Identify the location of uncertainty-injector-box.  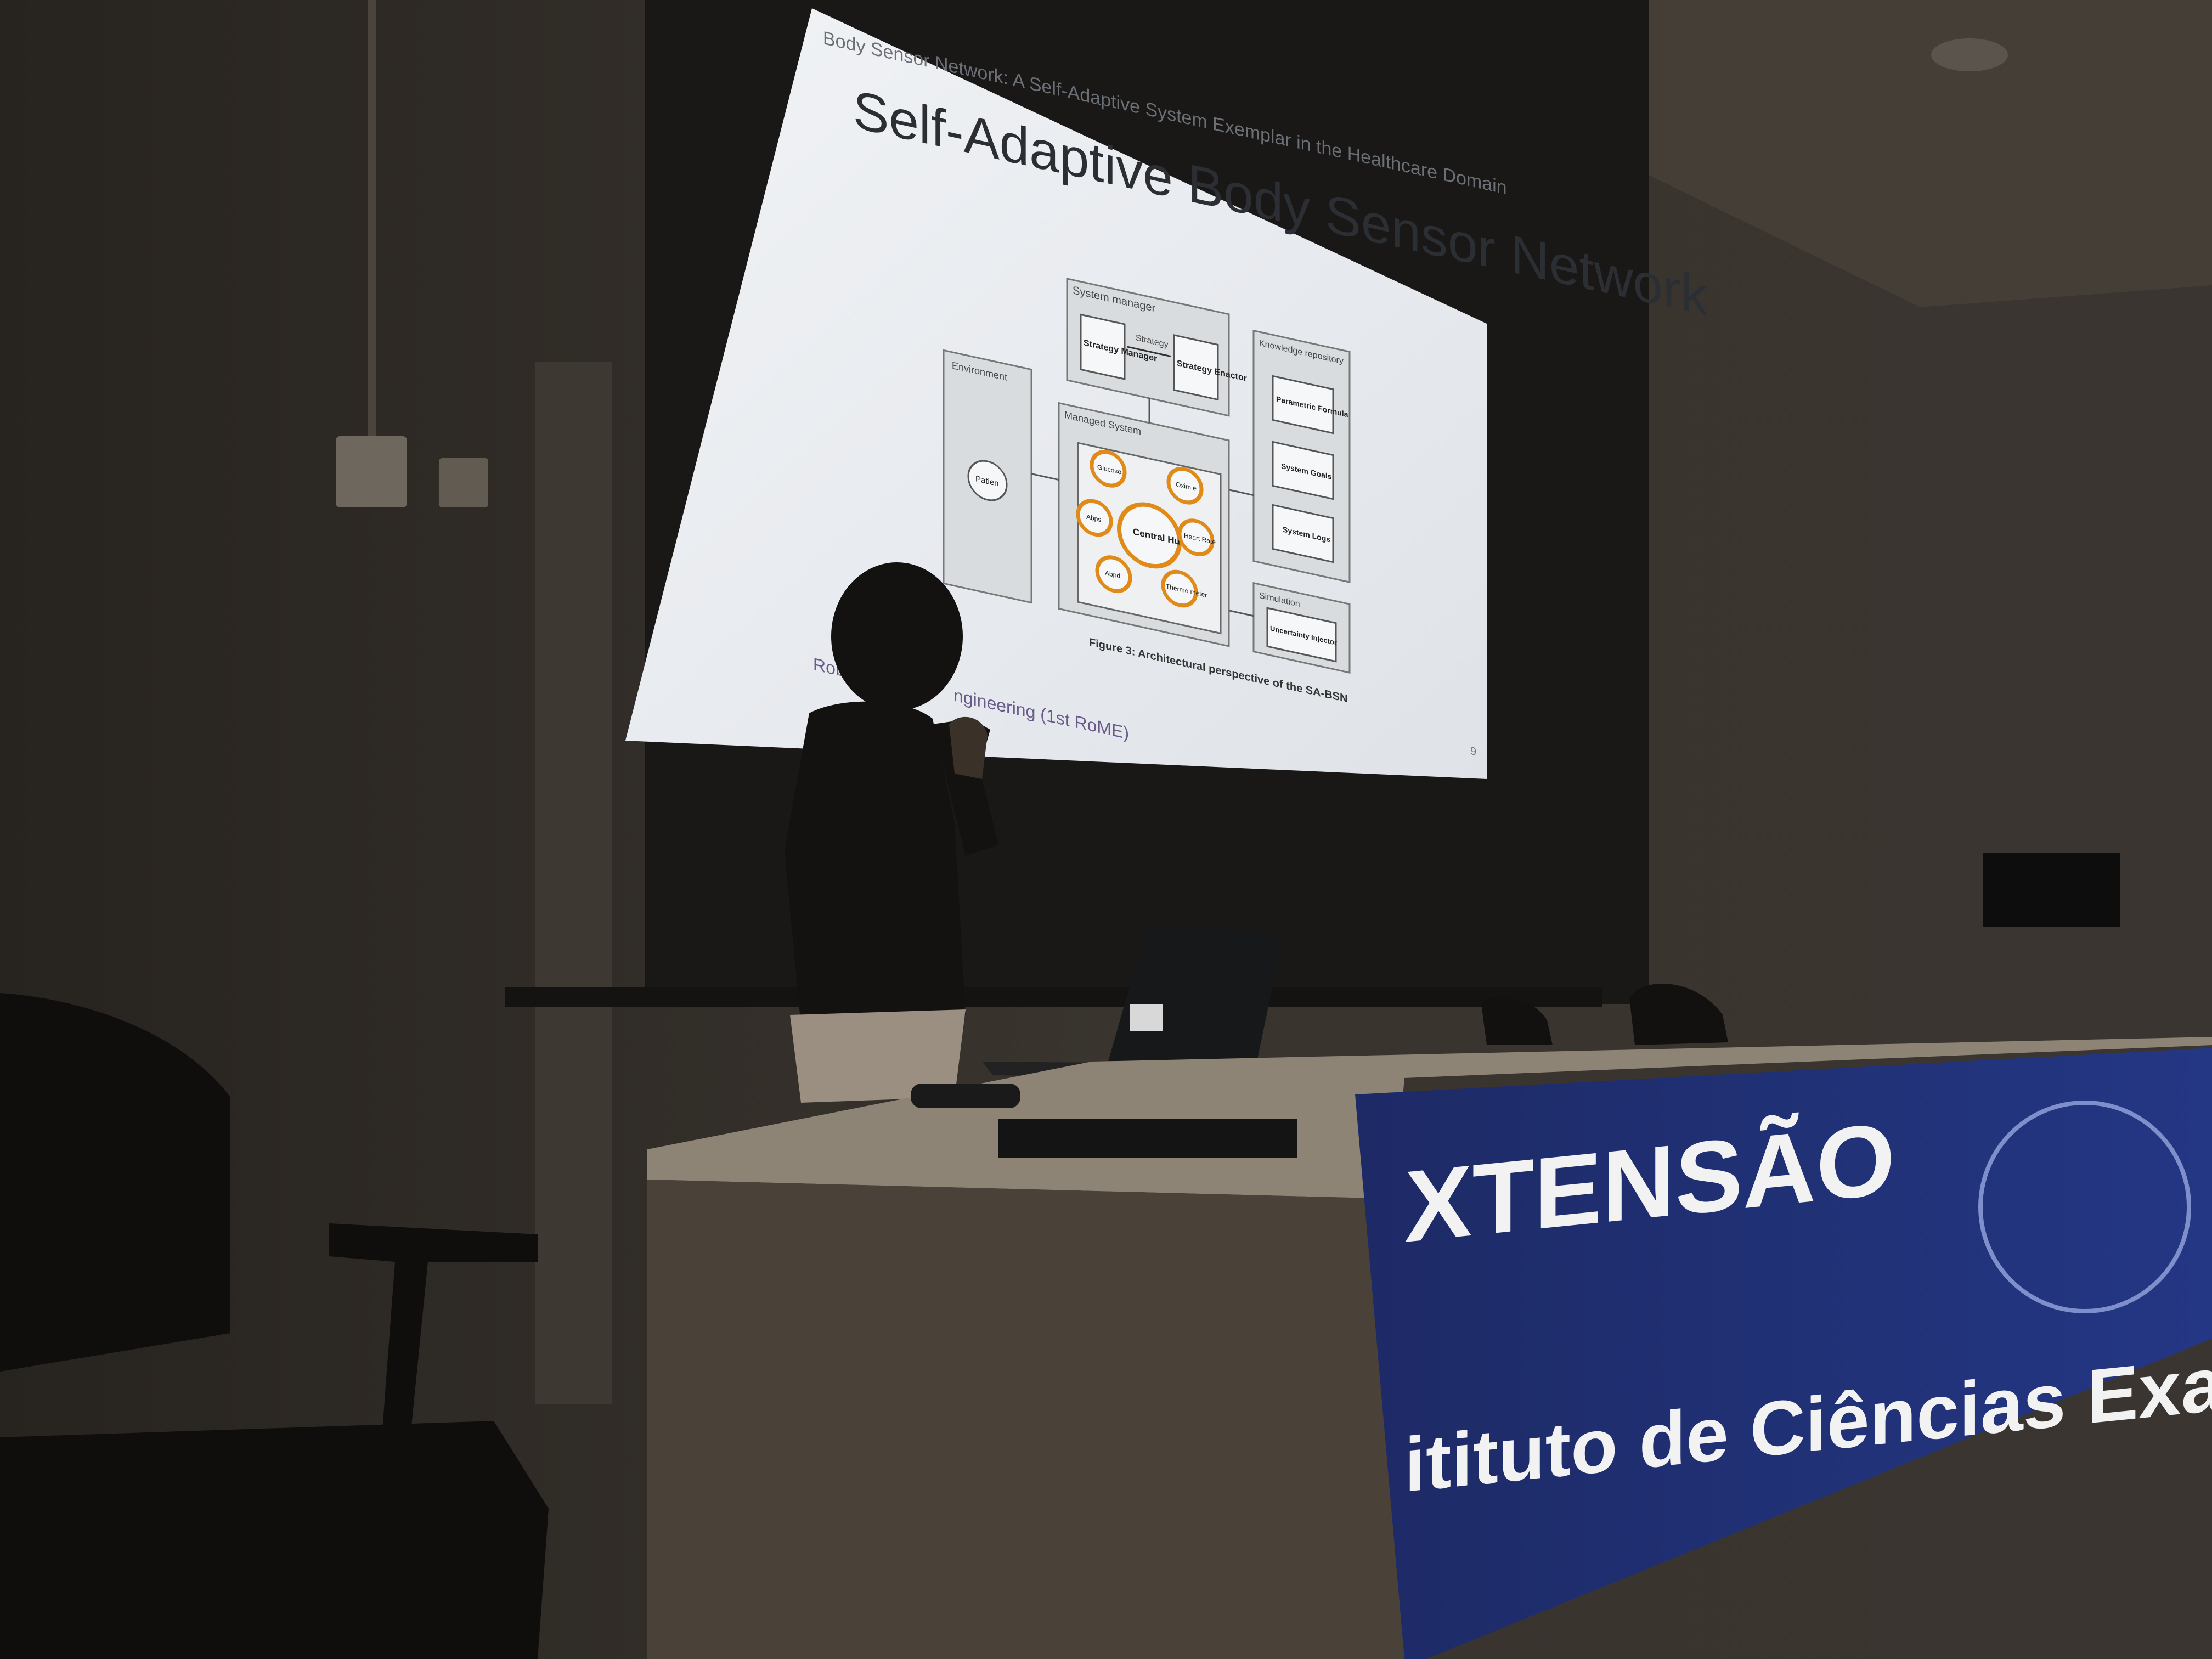
(1301, 635).